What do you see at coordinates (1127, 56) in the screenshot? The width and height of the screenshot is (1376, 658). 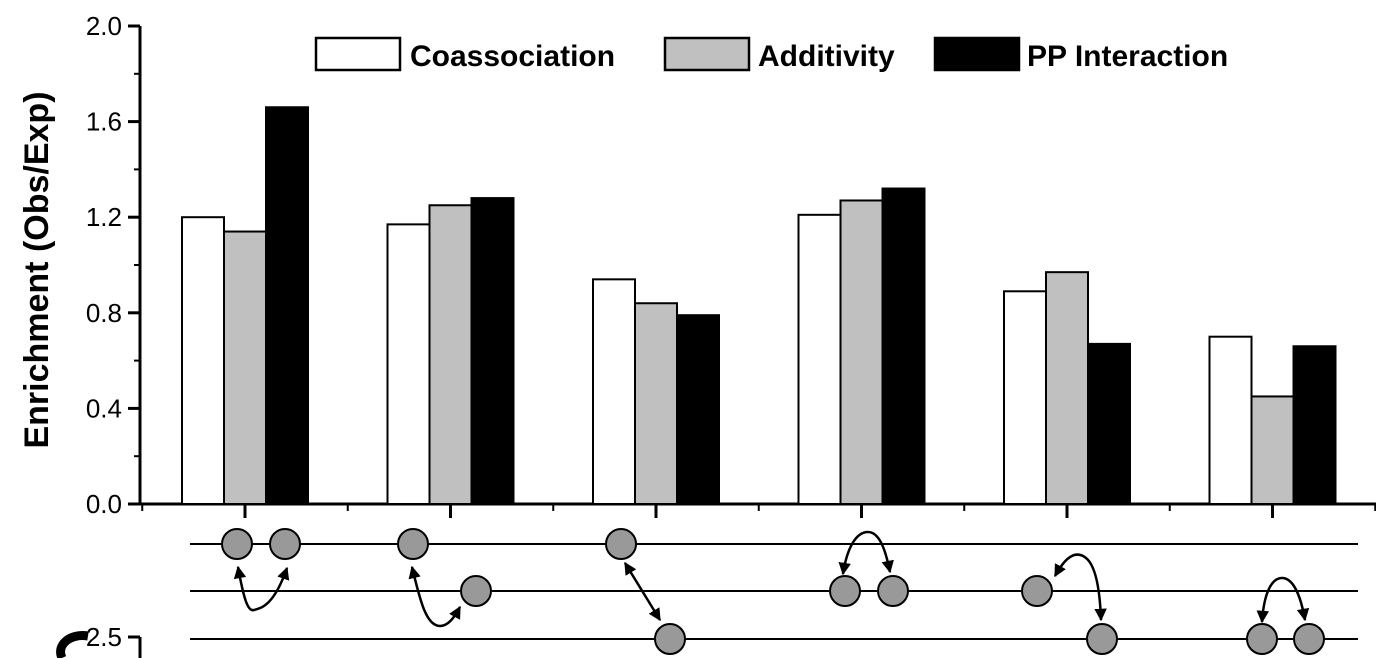 I see `legend-label: PP Interaction` at bounding box center [1127, 56].